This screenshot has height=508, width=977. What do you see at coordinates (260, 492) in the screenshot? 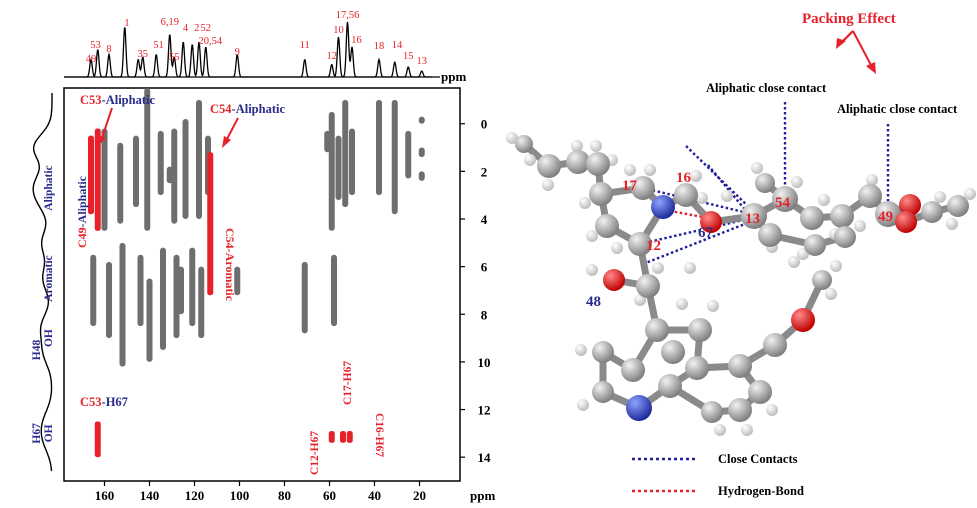
I see `x-axis: 160 140 120 100 80 60 40 20` at bounding box center [260, 492].